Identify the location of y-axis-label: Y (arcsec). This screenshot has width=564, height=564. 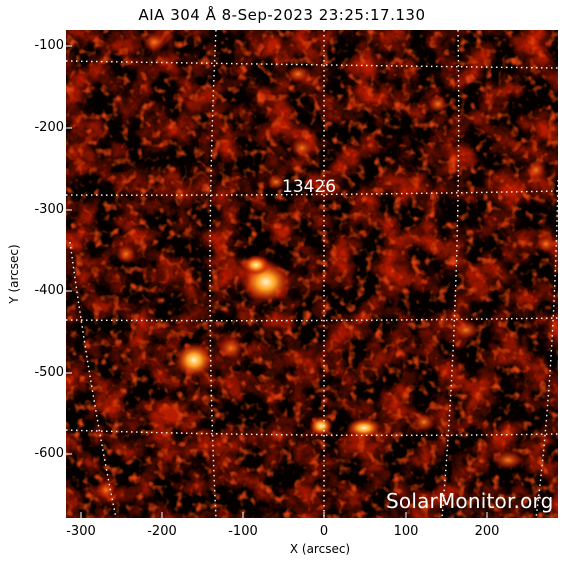
(14, 274).